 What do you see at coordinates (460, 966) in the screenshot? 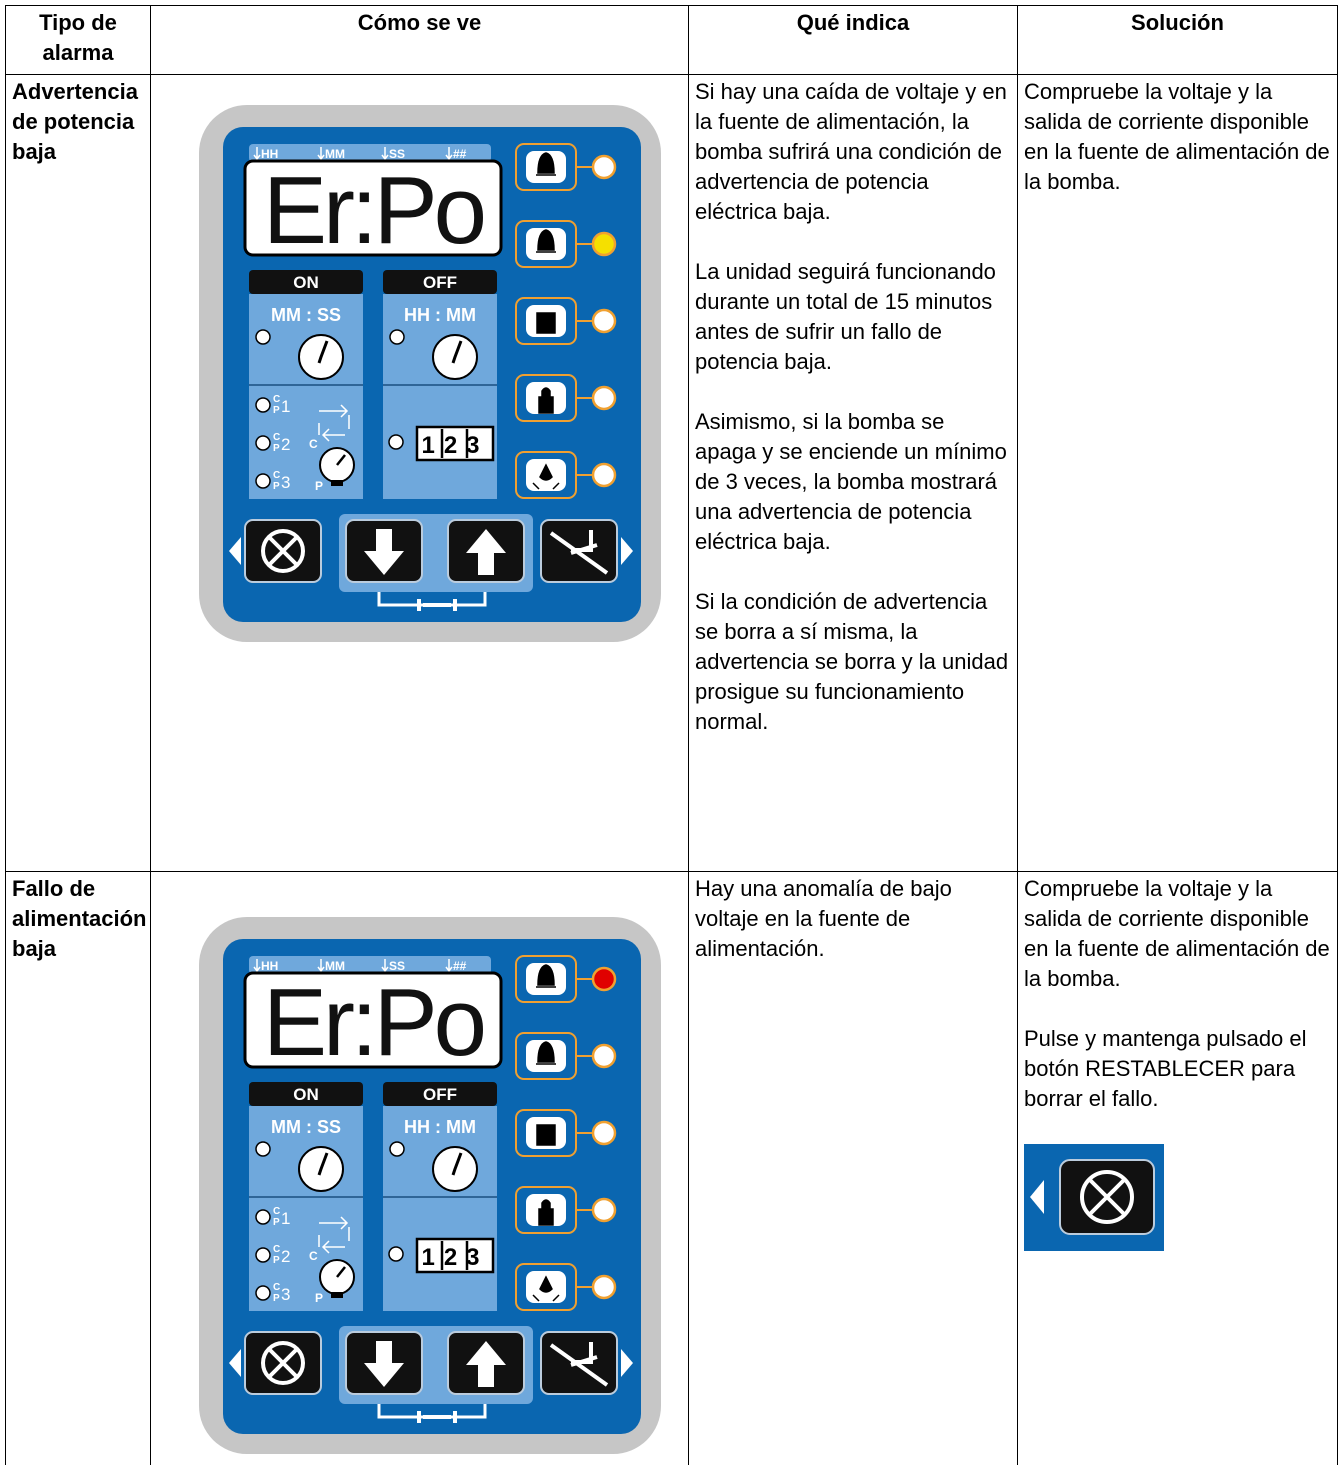
I see `unit-label: ##` at bounding box center [460, 966].